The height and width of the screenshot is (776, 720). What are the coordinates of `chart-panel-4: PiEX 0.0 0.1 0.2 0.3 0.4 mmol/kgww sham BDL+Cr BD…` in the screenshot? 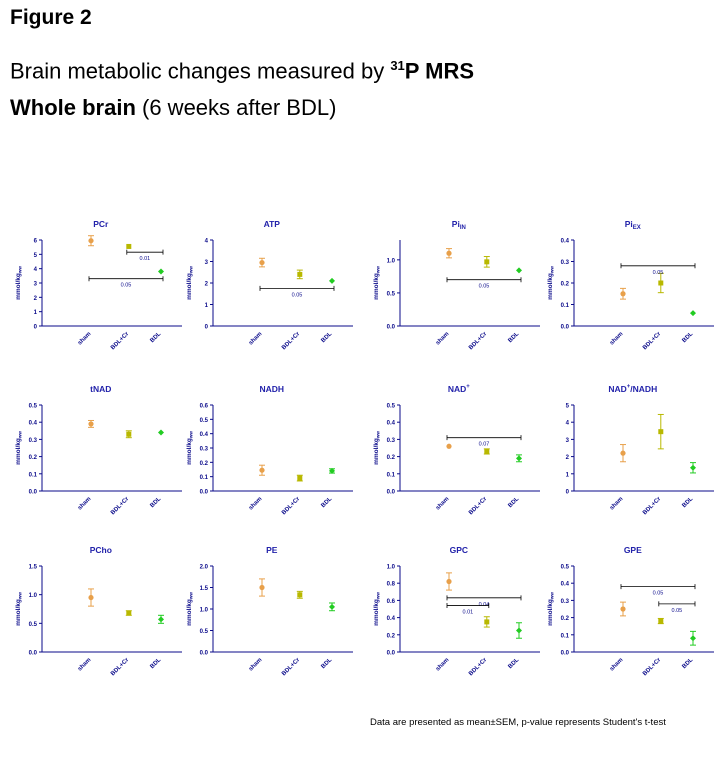 It's located at (630, 285).